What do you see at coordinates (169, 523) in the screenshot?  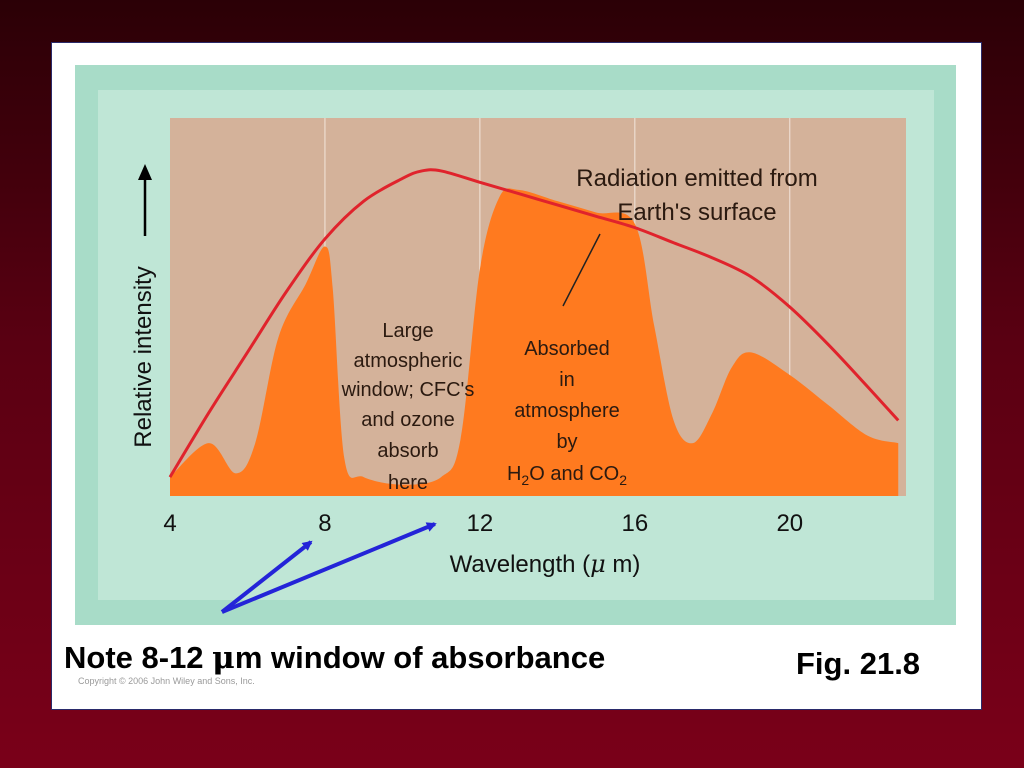 I see `x-tick-label-4: 4` at bounding box center [169, 523].